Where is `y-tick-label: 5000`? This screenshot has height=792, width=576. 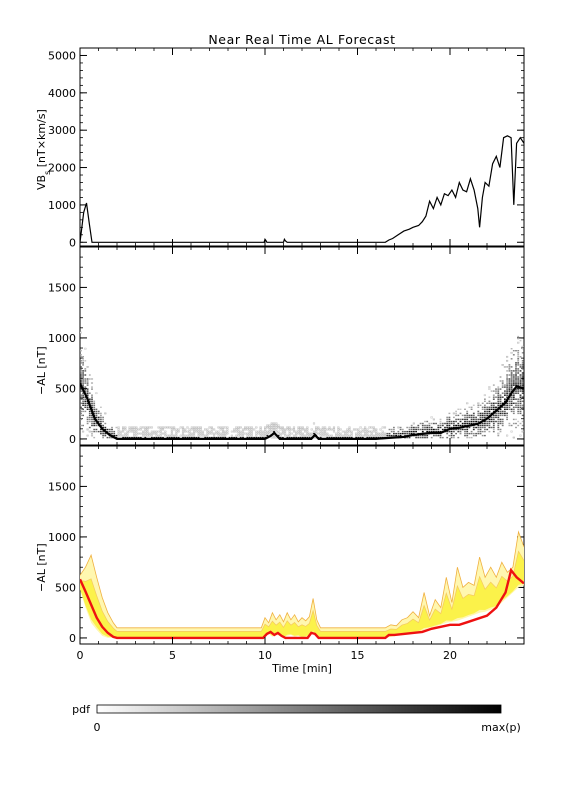 y-tick-label: 5000 is located at coordinates (62, 55).